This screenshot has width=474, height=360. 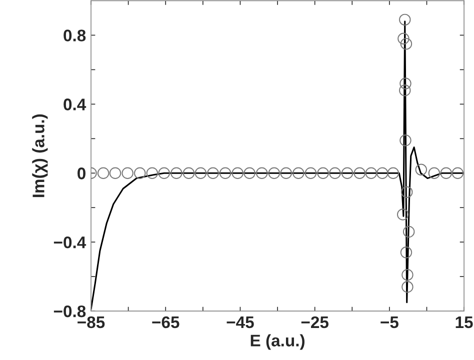 I want to click on x-tick-label: −85, so click(x=91, y=322).